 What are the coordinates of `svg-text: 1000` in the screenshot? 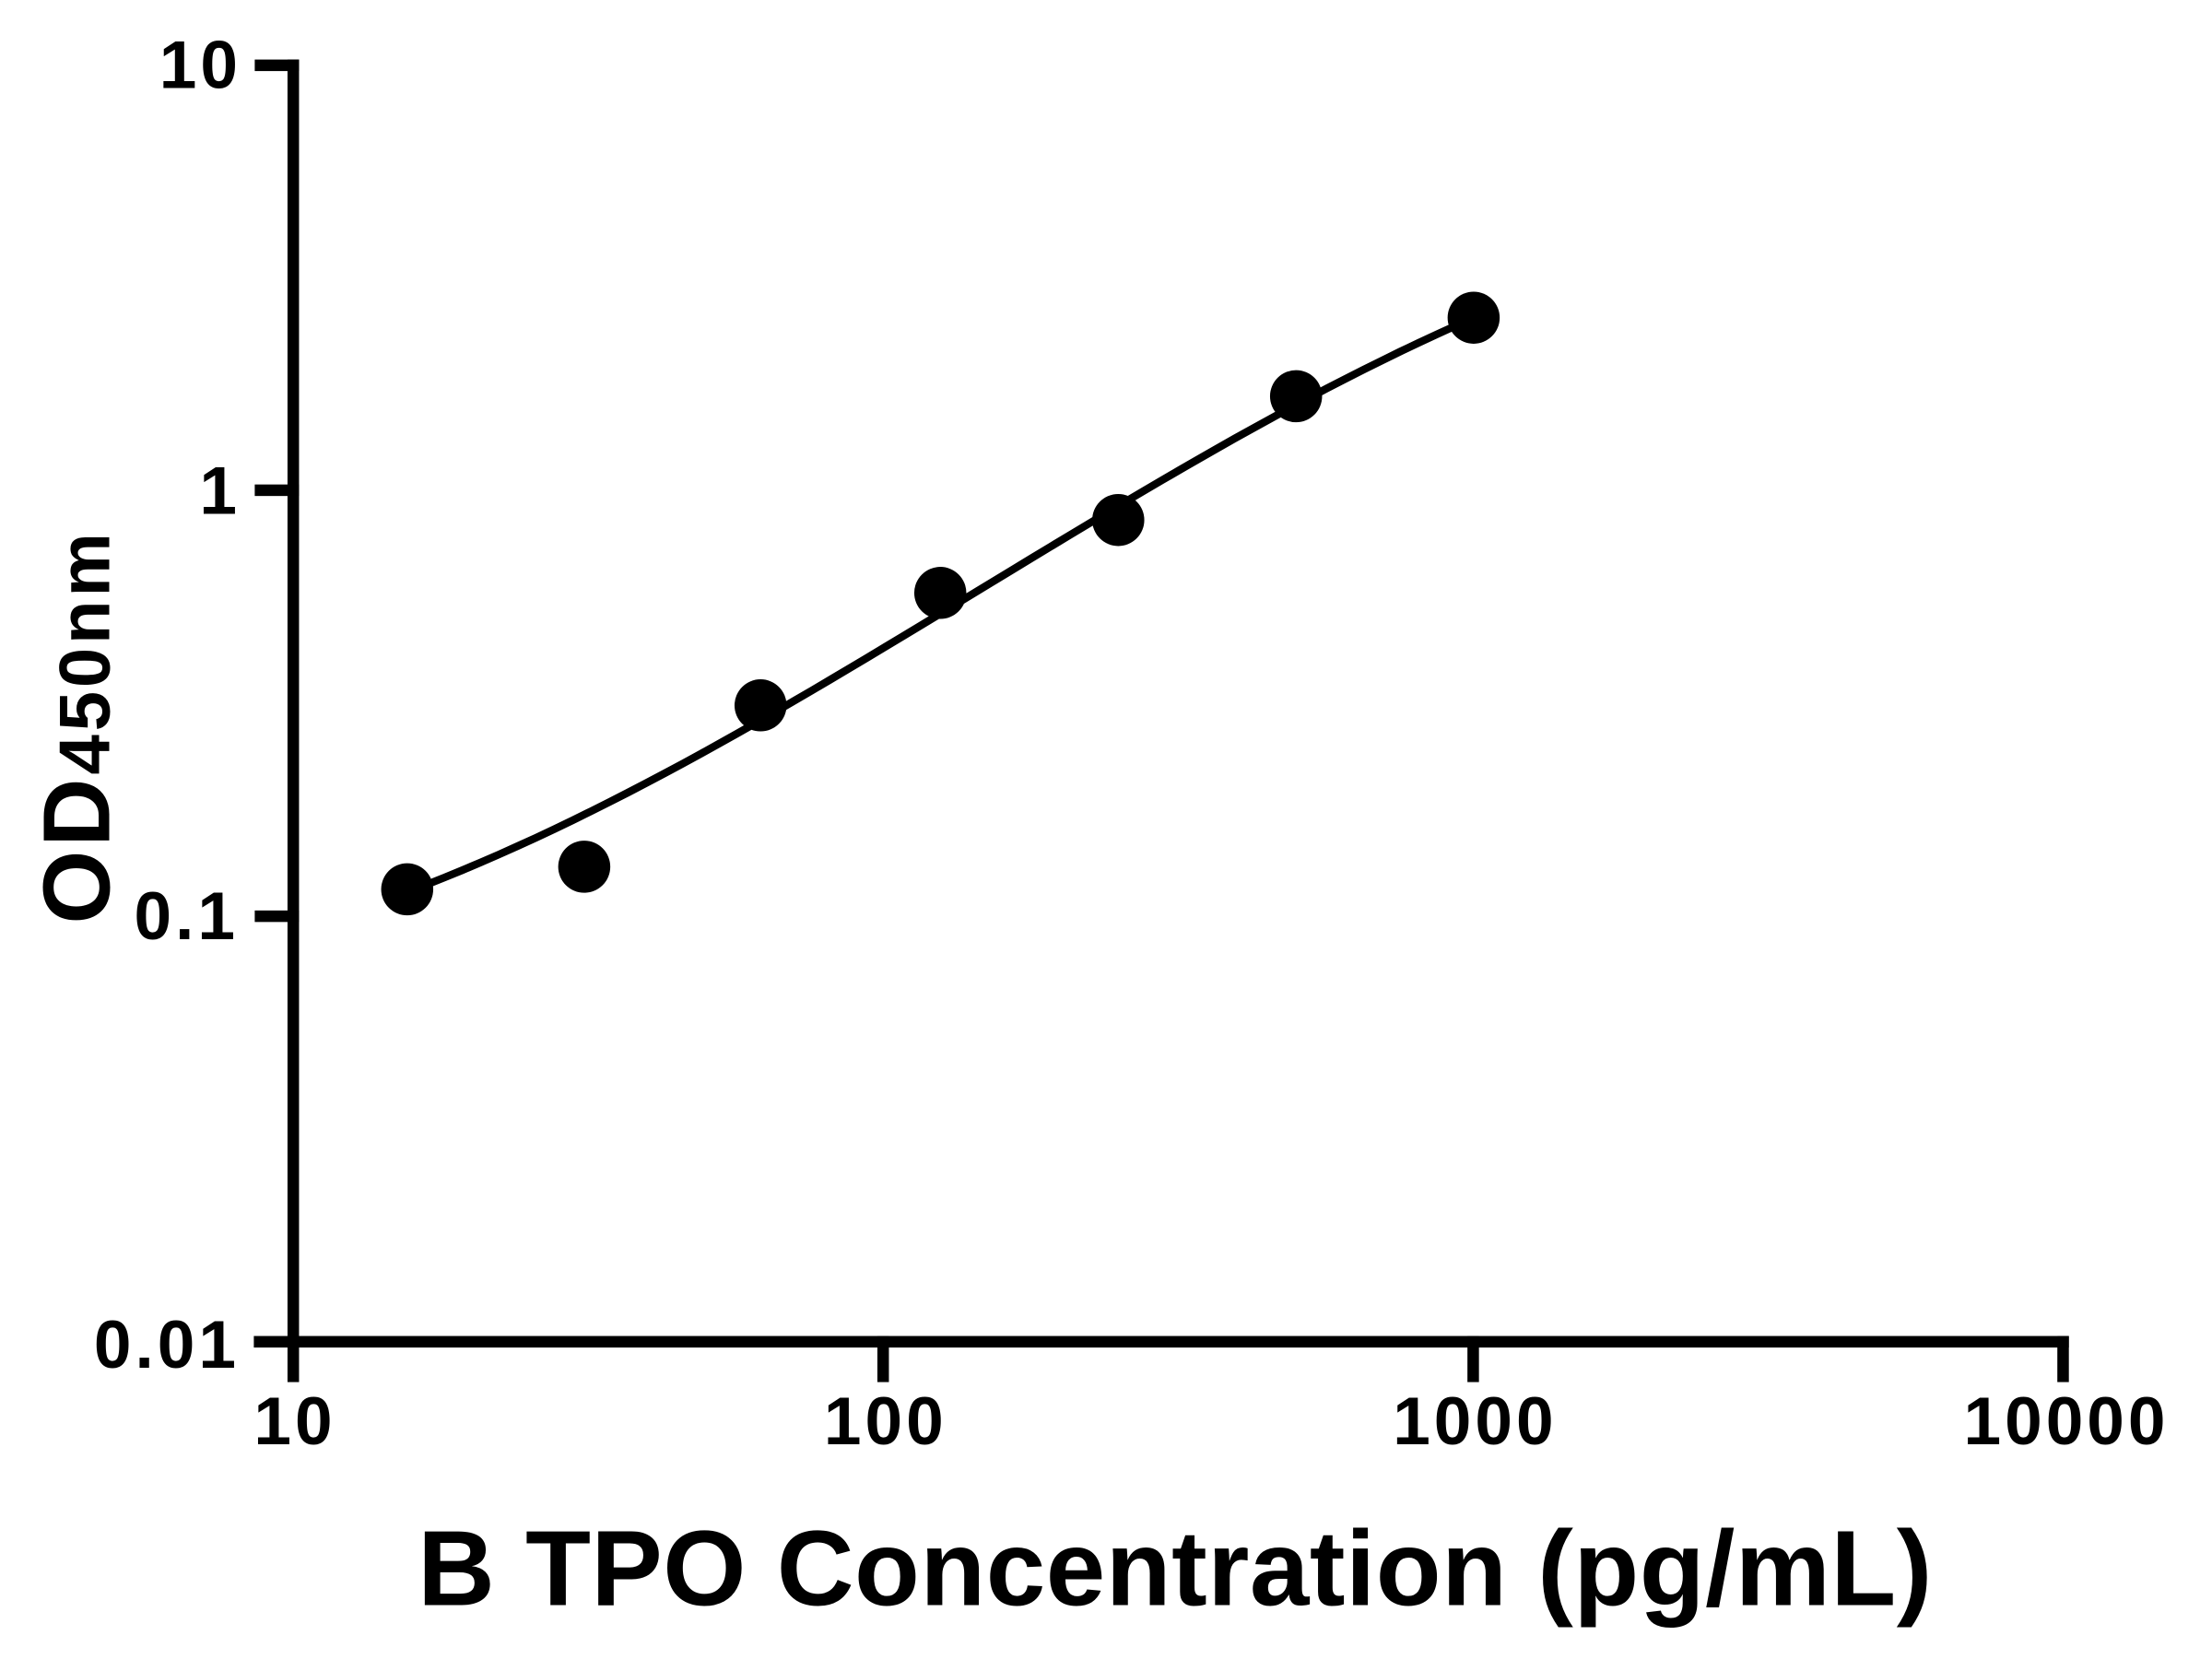 It's located at (1475, 1421).